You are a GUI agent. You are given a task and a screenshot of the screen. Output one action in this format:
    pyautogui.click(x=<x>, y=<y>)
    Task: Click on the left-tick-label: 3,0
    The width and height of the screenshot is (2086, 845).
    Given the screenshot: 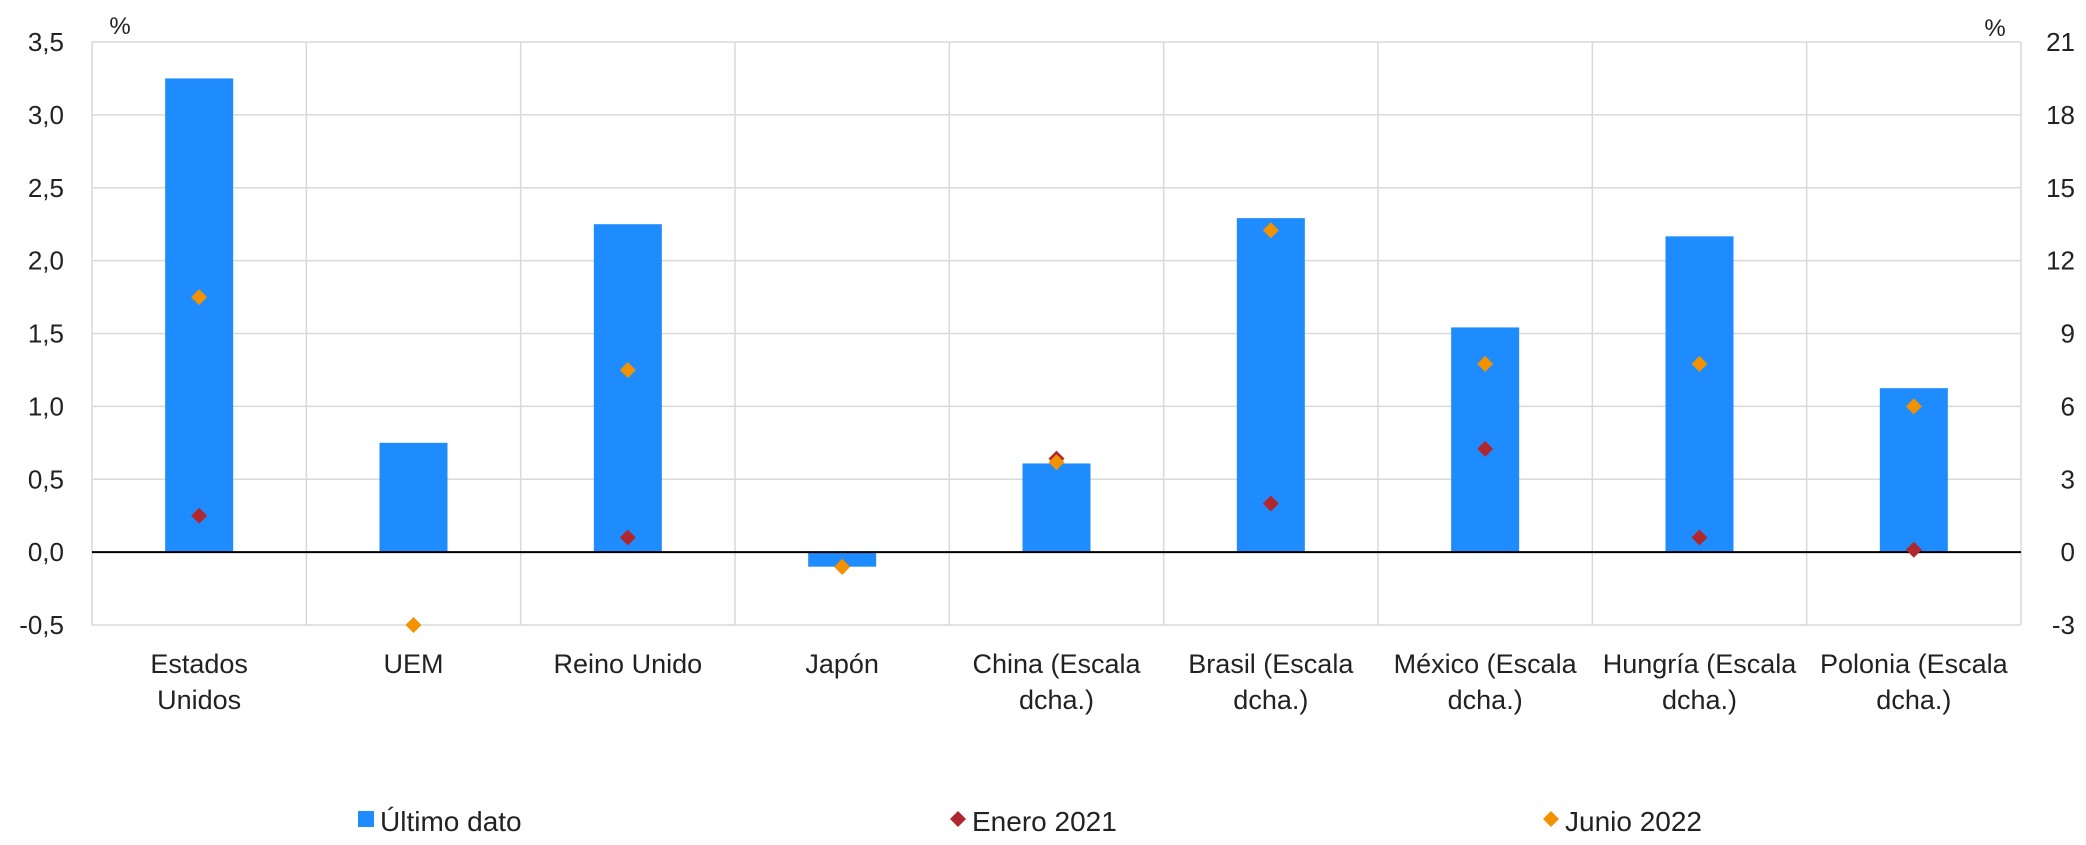 What is the action you would take?
    pyautogui.click(x=46, y=115)
    